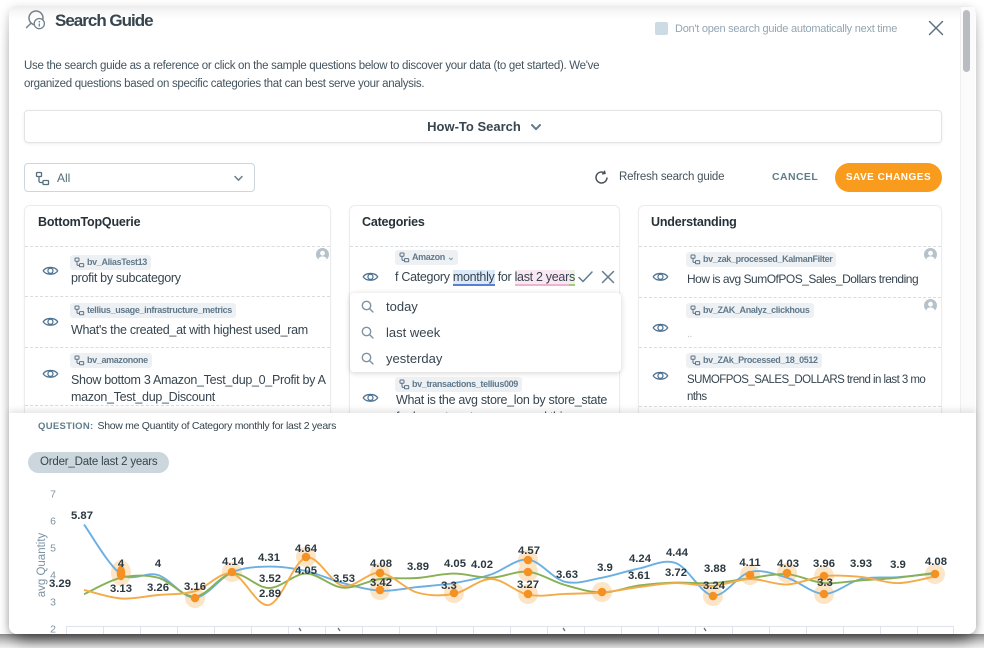  Describe the element at coordinates (42, 564) in the screenshot. I see `svg-text: avg Quantity` at that location.